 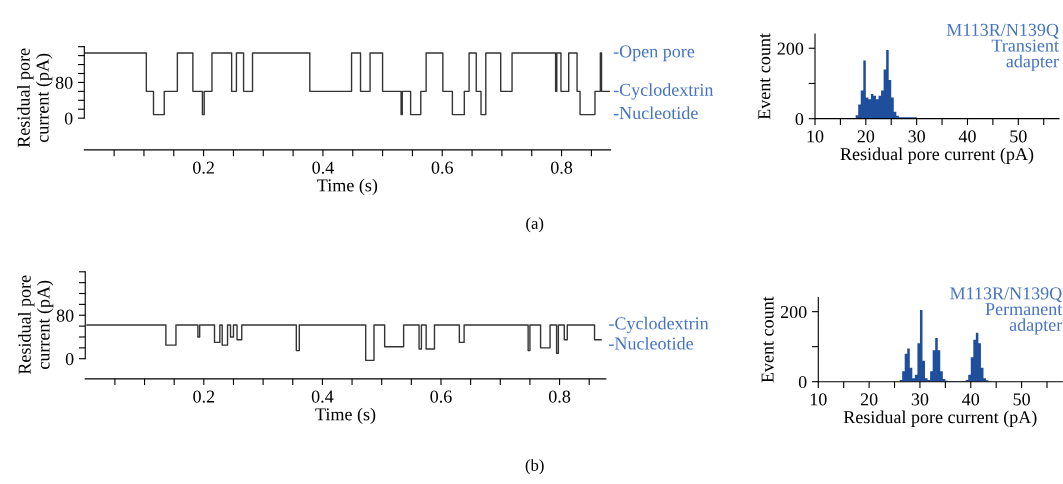 I want to click on text: -Open pore, so click(x=654, y=53).